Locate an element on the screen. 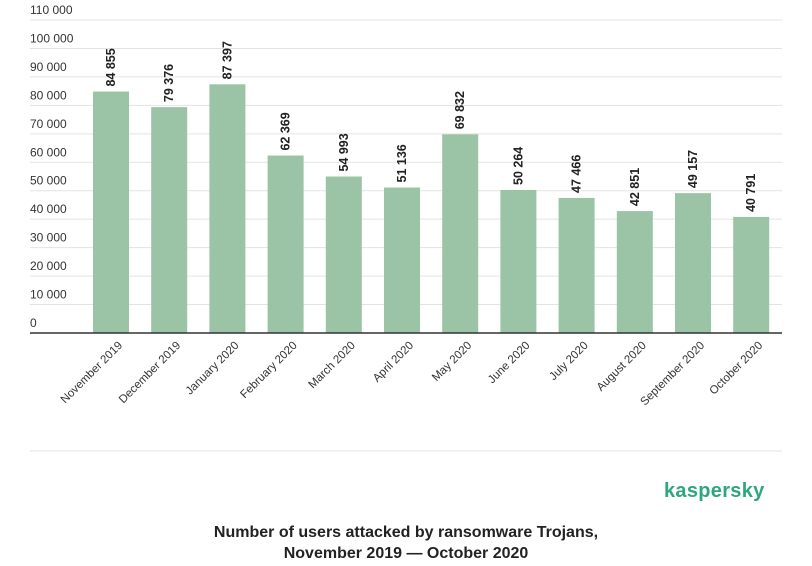 This screenshot has height=566, width=812. x-category-label: July 2020 is located at coordinates (568, 361).